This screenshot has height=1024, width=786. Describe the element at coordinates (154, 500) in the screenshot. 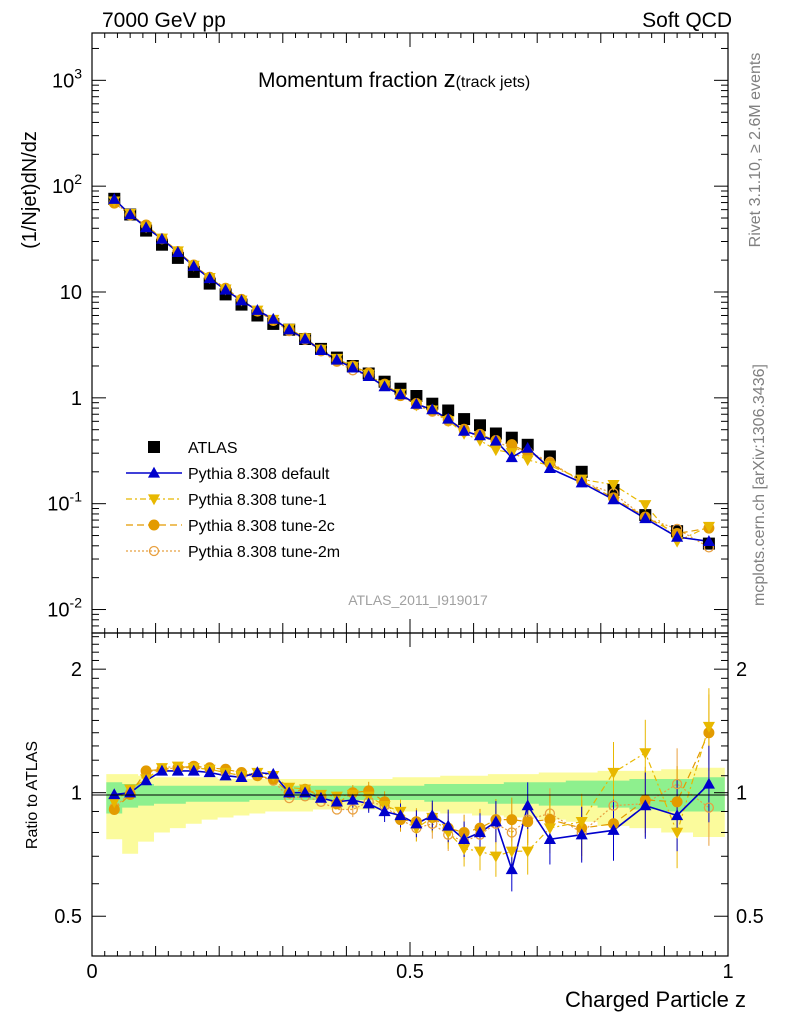

I see `legend-marker-tune1` at that location.